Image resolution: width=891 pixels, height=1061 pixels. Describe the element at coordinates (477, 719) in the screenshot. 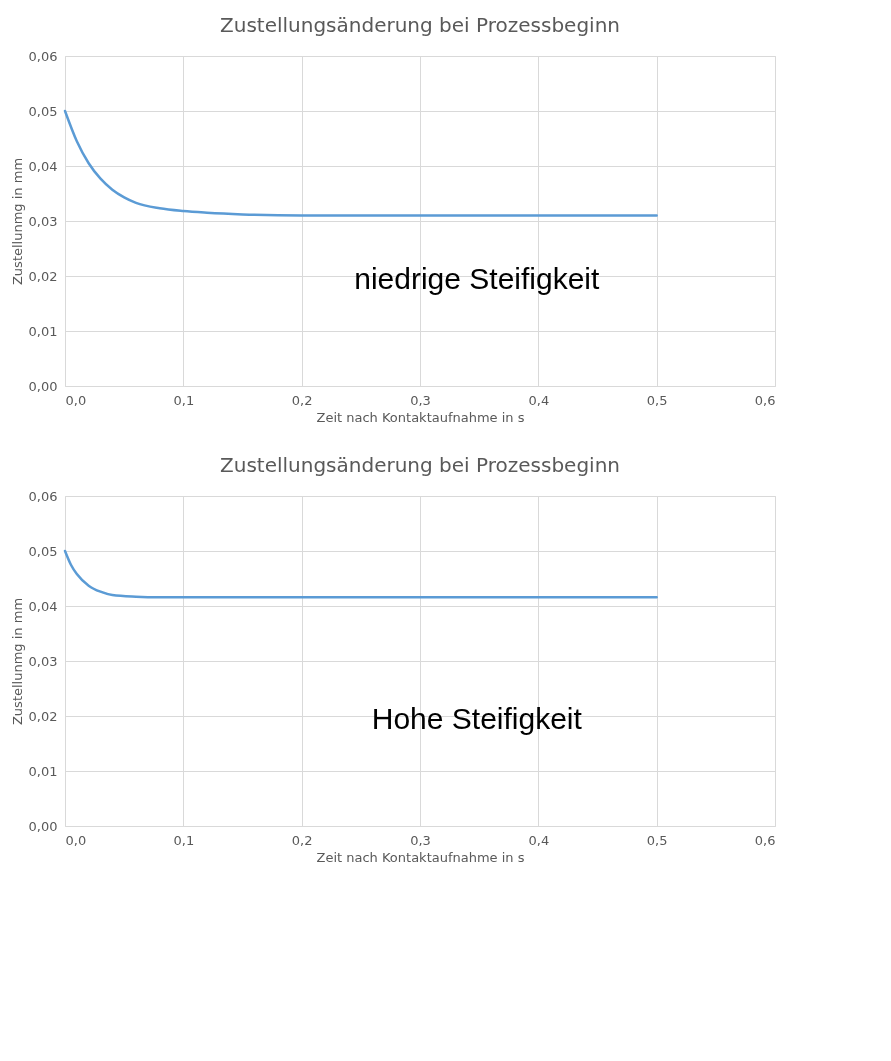

I see `annotation: Hohe Steifigkeit` at that location.